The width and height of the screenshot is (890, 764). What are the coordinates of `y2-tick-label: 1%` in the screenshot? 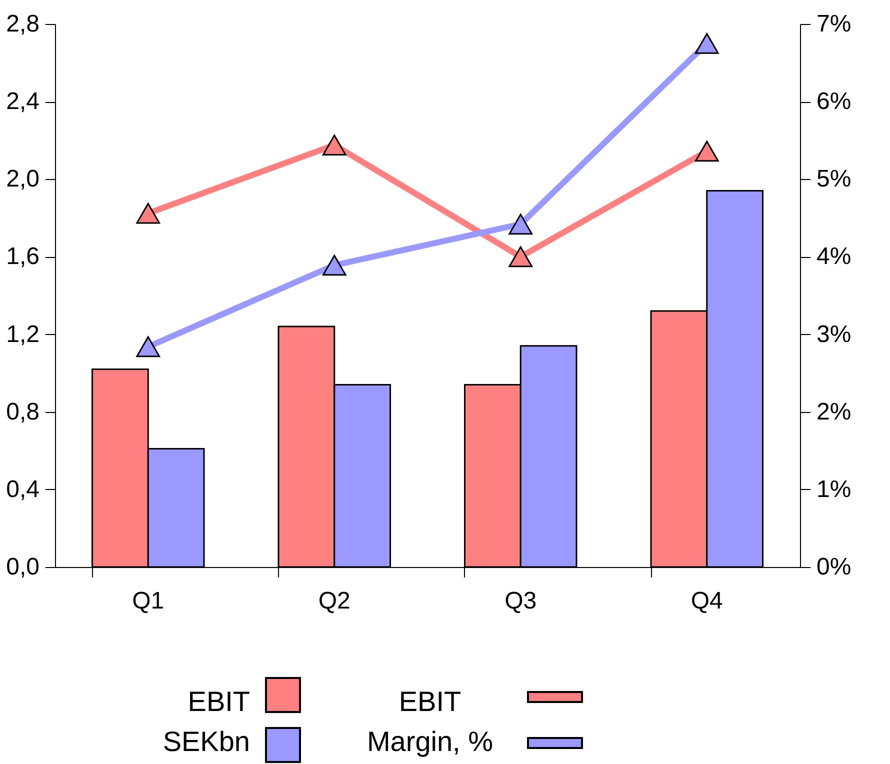 It's located at (834, 489).